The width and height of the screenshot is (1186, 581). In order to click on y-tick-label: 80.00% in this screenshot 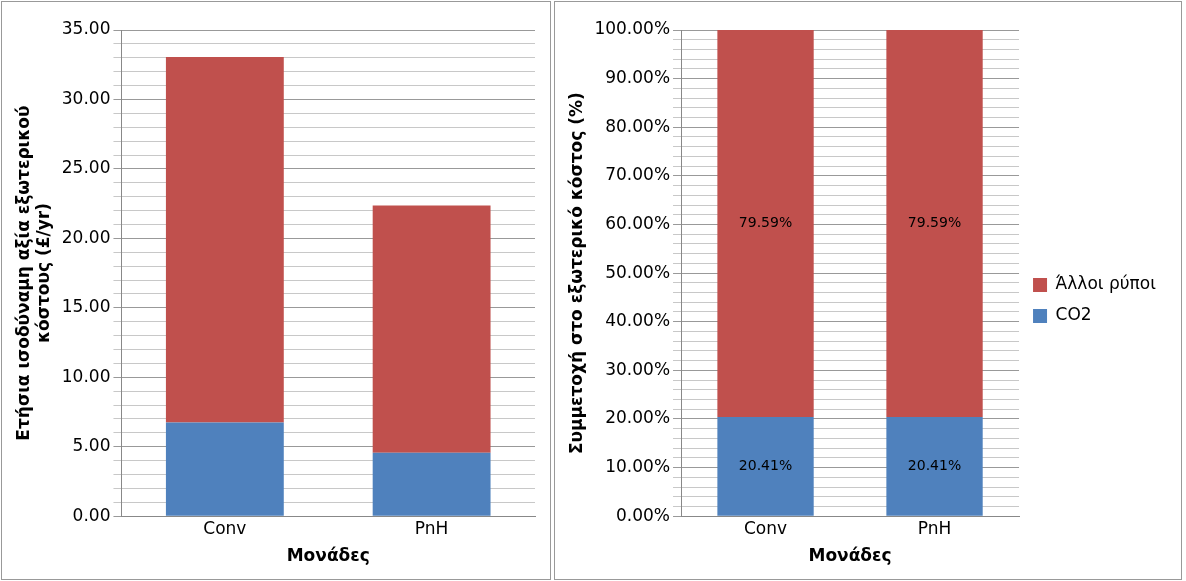, I will do `click(638, 125)`.